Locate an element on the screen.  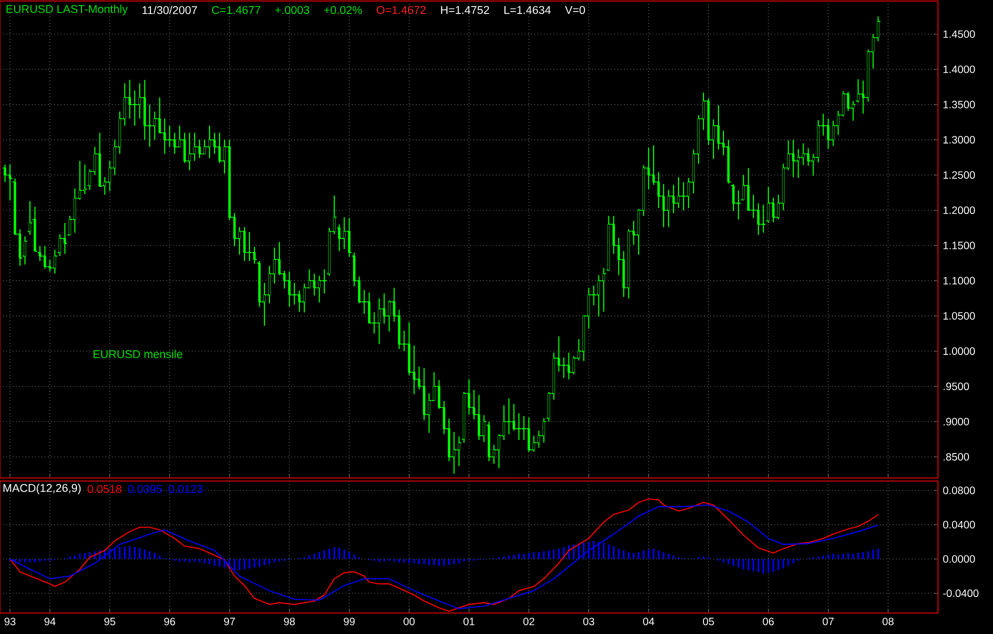
annotation: 0.0123 is located at coordinates (185, 488).